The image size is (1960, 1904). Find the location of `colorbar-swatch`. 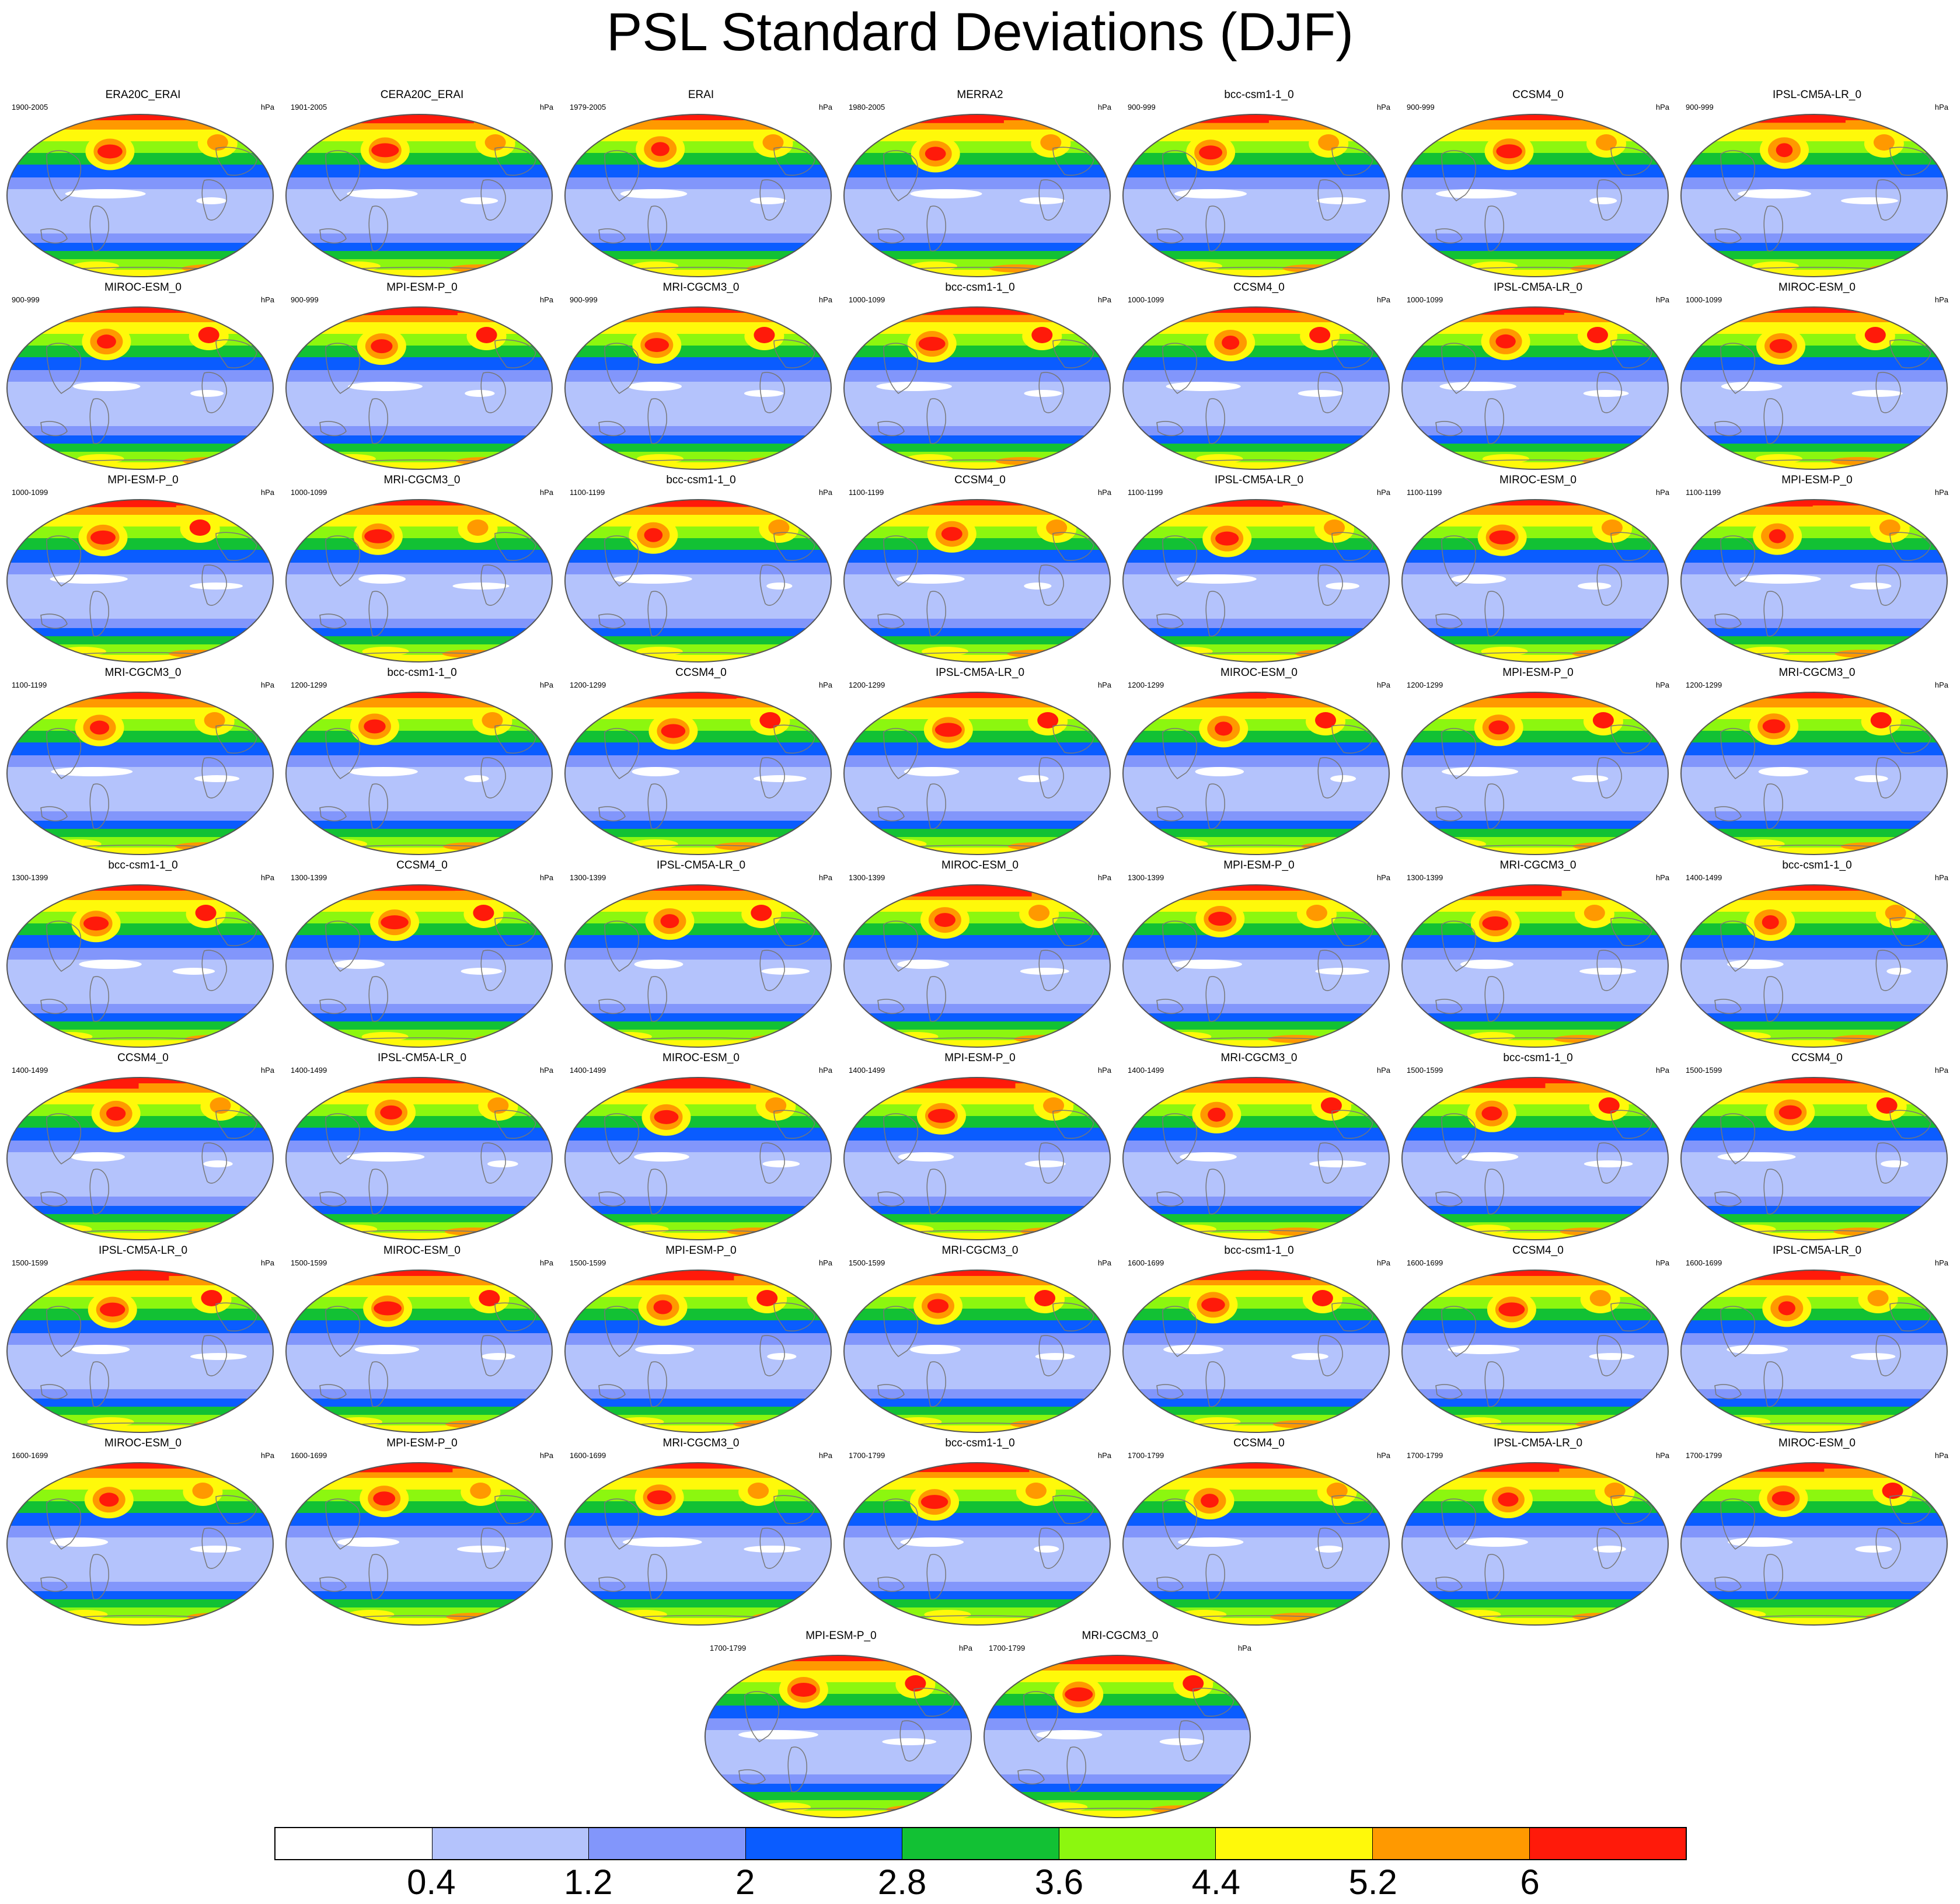

colorbar-swatch is located at coordinates (1607, 1843).